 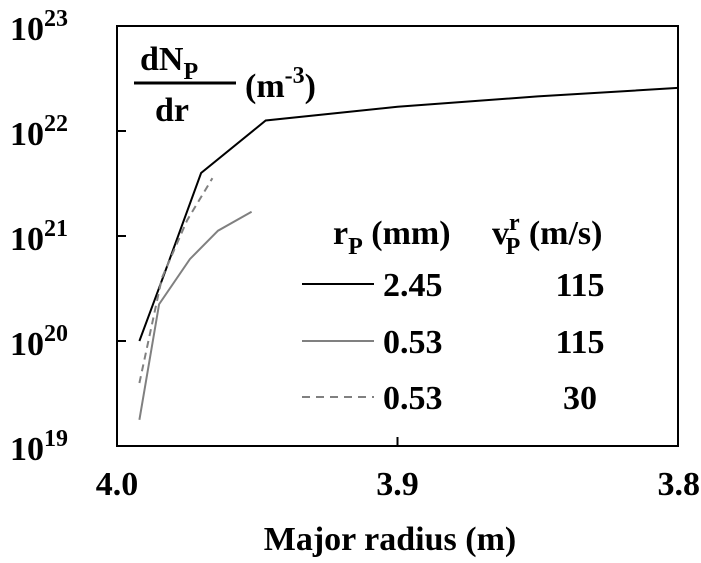 I want to click on legend-header-vp: vr P (m/s), so click(x=547, y=235).